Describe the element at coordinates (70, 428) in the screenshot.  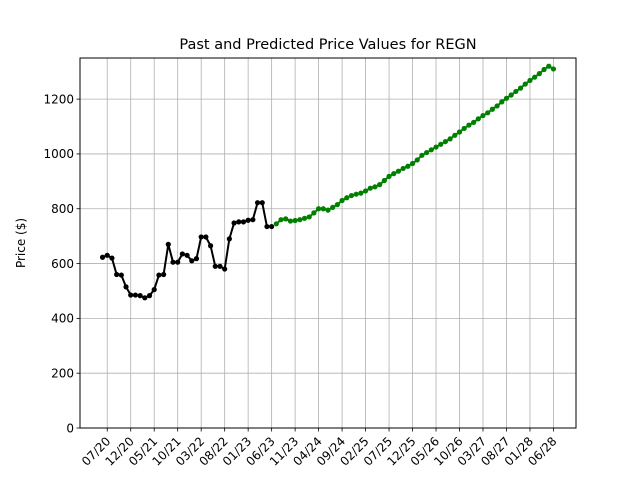
I see `y-tick-label: 0` at that location.